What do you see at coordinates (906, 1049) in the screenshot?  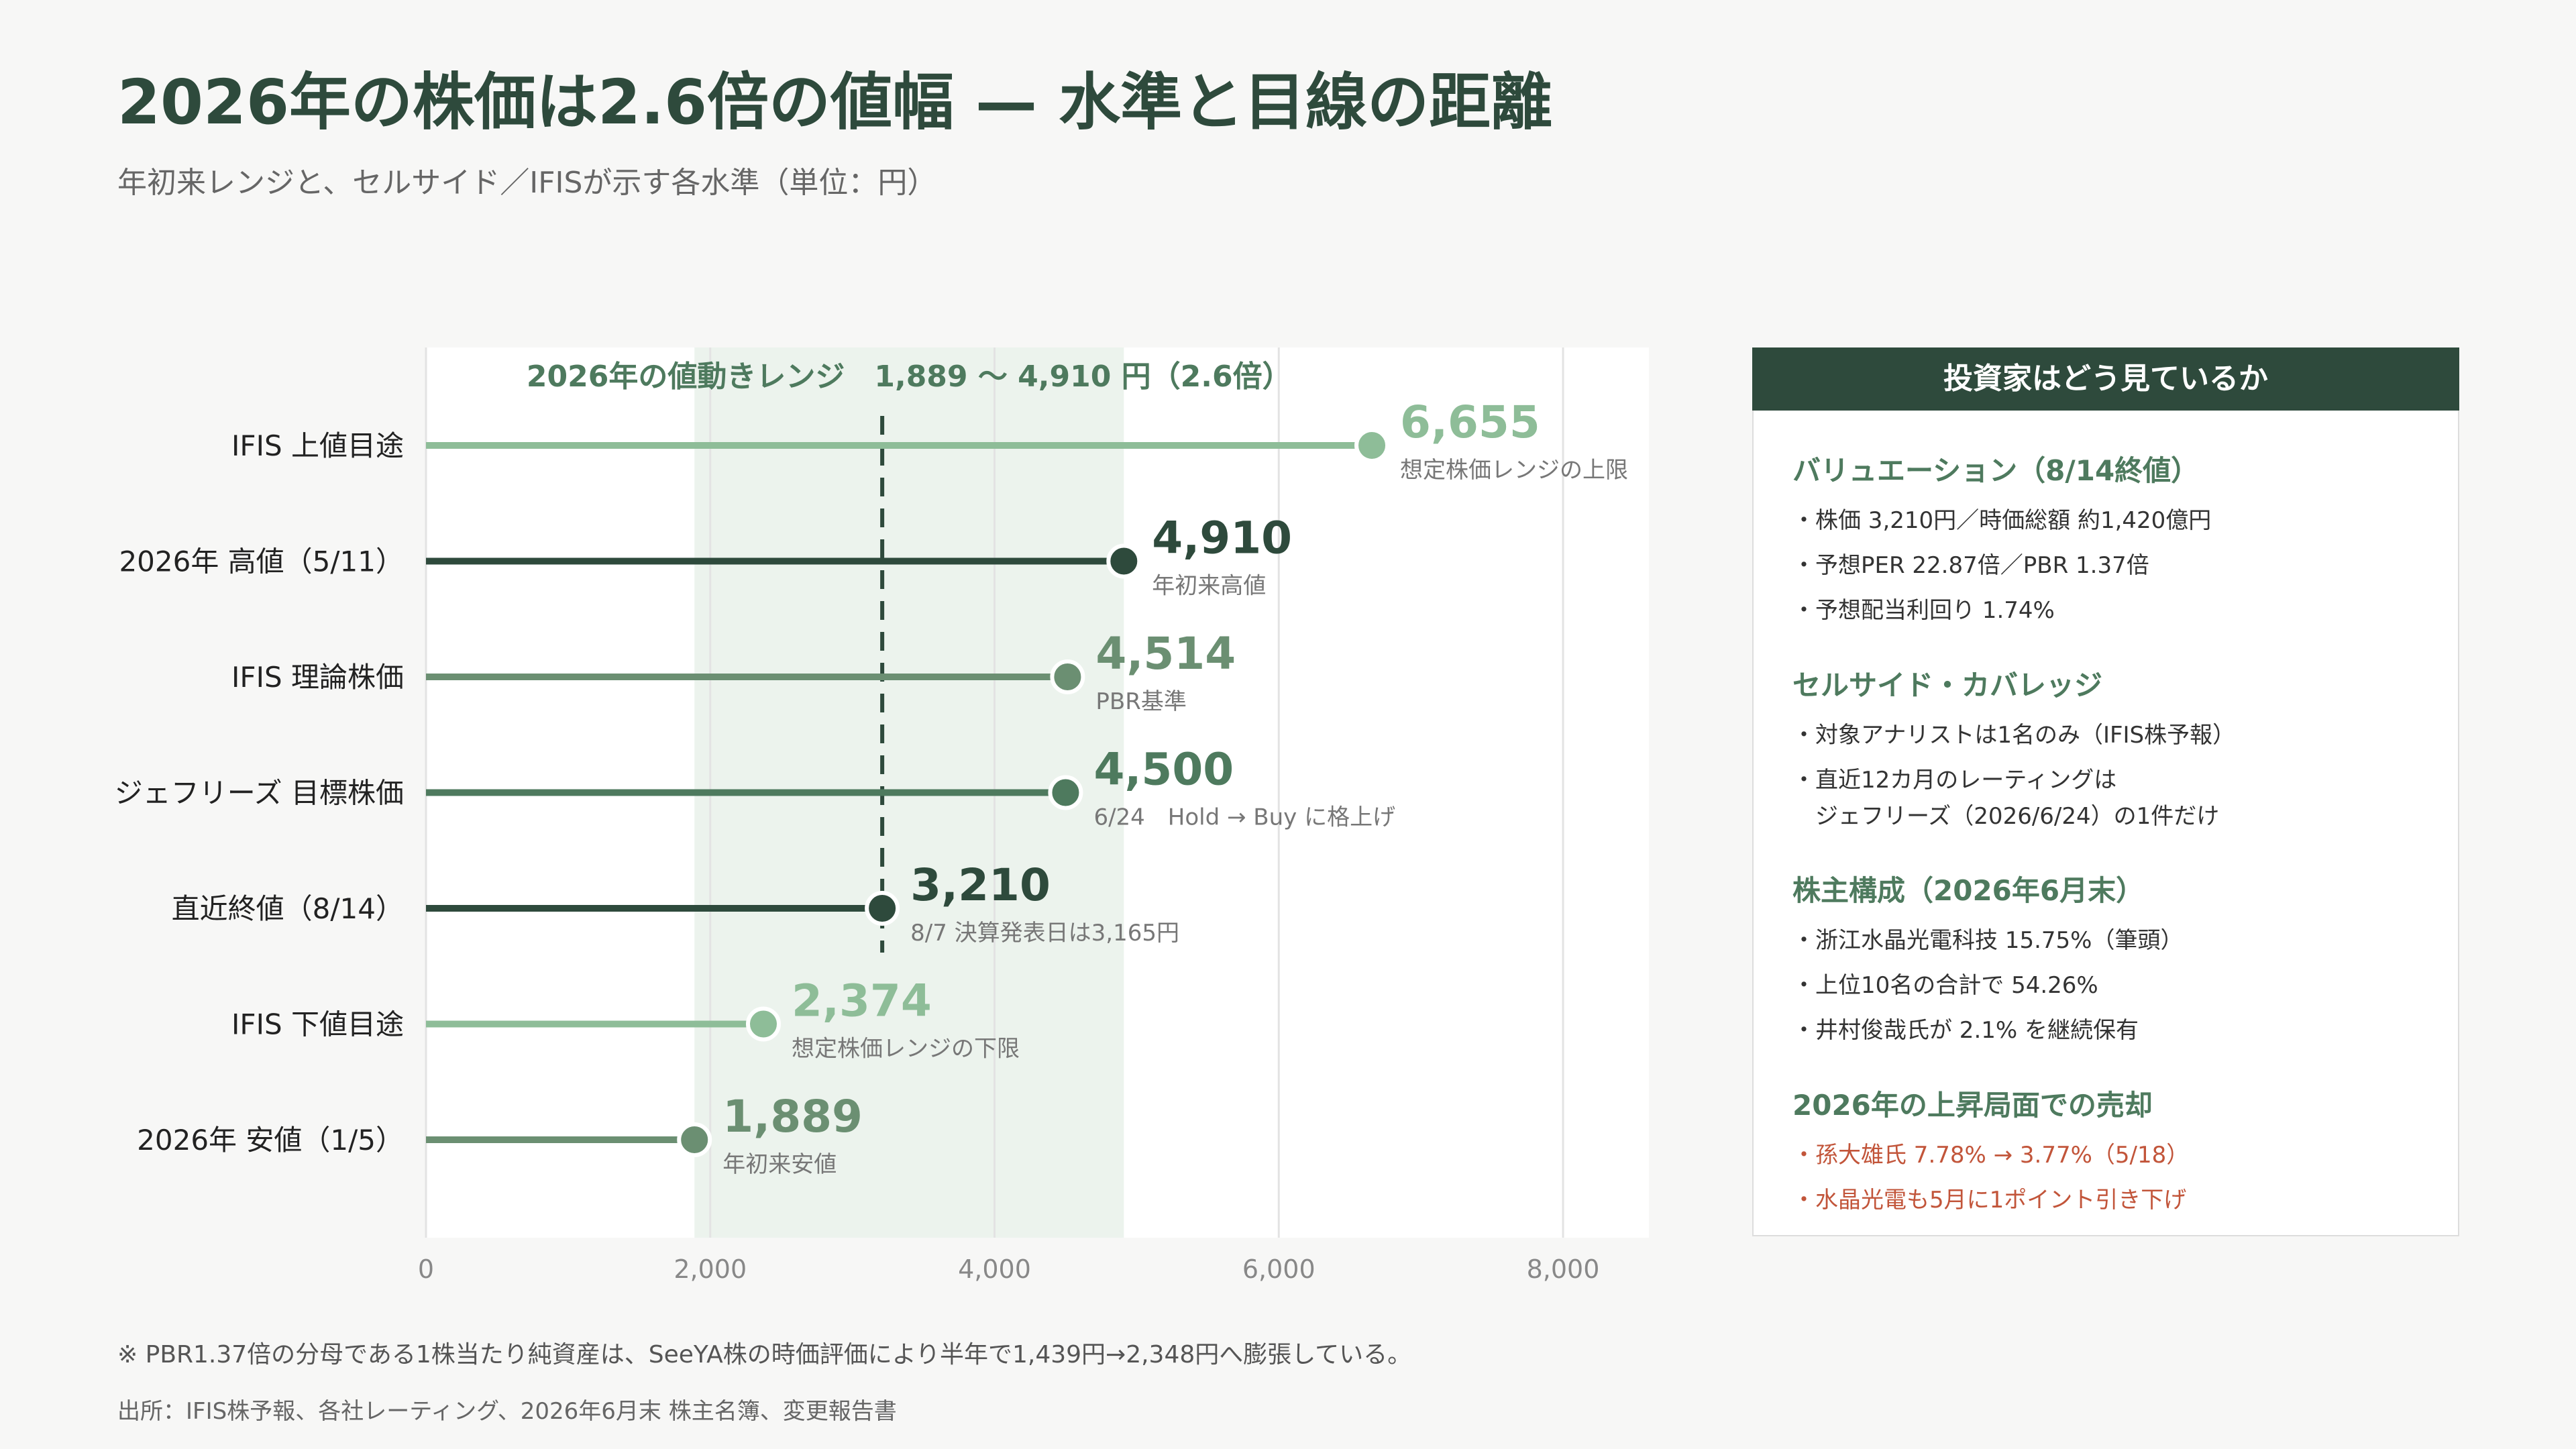 I see `note-label: 想定株価レンジの下限` at bounding box center [906, 1049].